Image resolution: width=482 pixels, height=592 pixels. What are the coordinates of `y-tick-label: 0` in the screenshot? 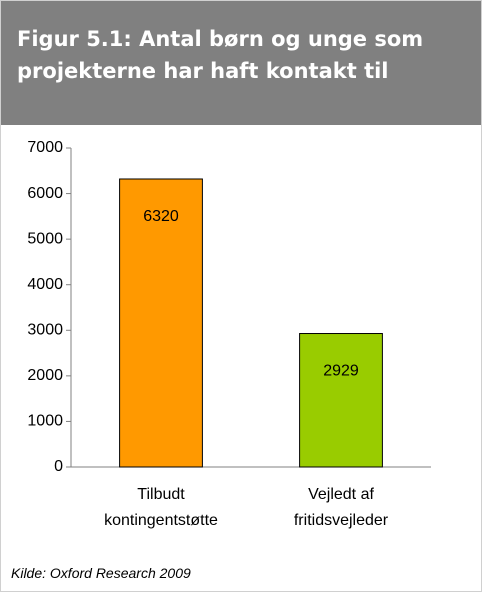 It's located at (58, 466).